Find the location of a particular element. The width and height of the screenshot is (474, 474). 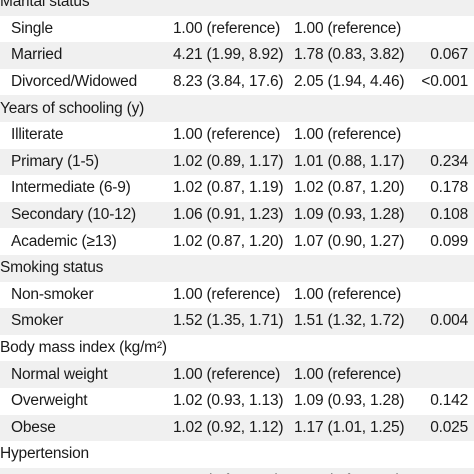

p-value-cell: 0.004 is located at coordinates (449, 321).